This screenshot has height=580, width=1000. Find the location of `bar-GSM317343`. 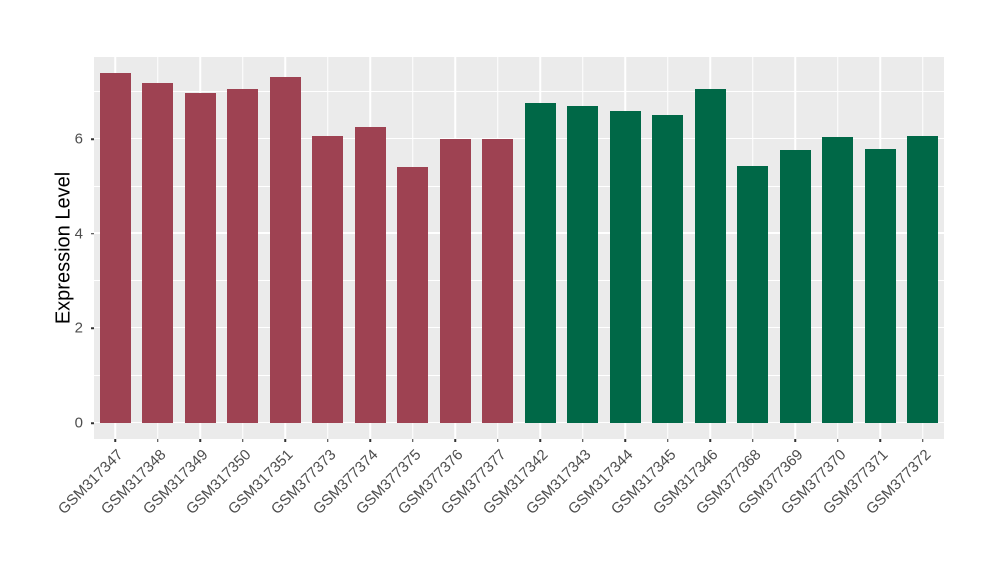

bar-GSM317343 is located at coordinates (583, 264).